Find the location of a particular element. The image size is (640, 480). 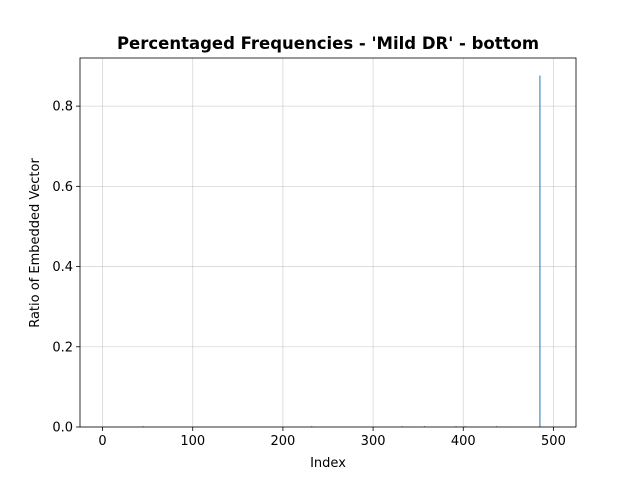

y-tick-label: 0.8 is located at coordinates (62, 107).